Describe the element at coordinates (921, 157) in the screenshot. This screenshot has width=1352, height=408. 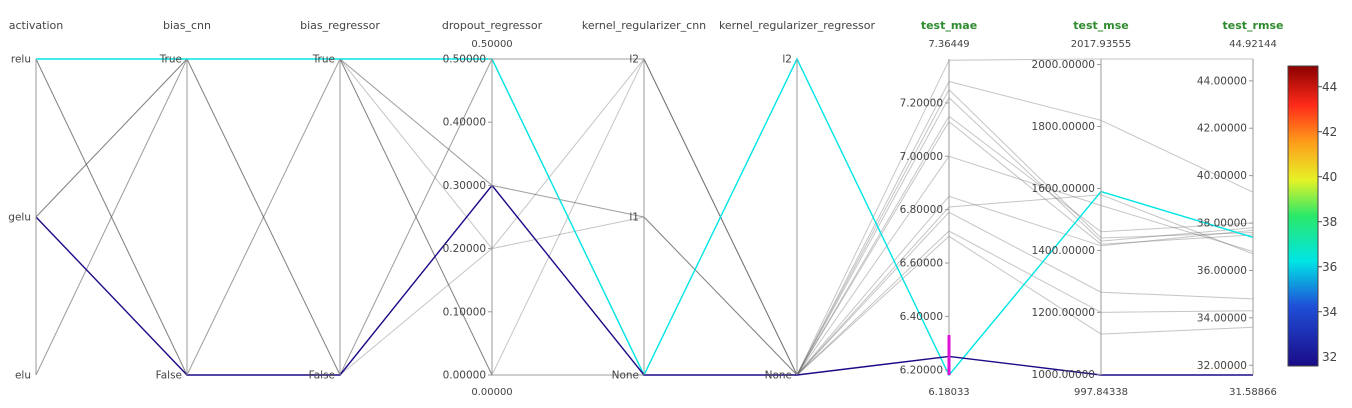
I see `tick-label: 7.00000` at that location.